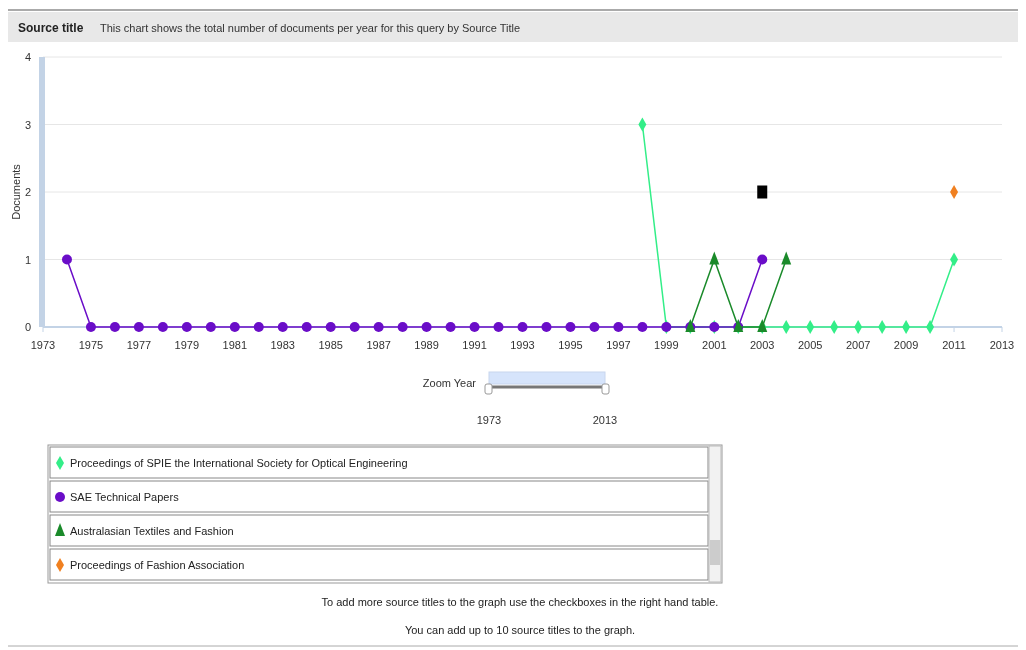  I want to click on x-tick-label: 1999, so click(666, 345).